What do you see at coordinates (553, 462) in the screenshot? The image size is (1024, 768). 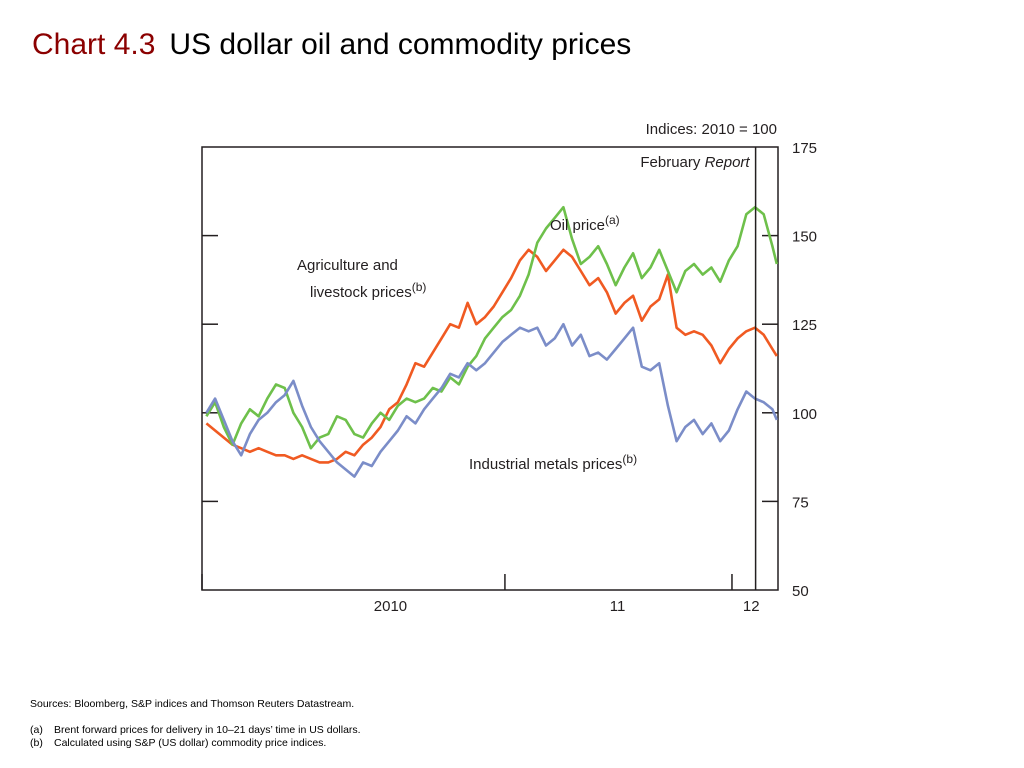 I see `metals-series-label: Industrial metals prices(b)` at bounding box center [553, 462].